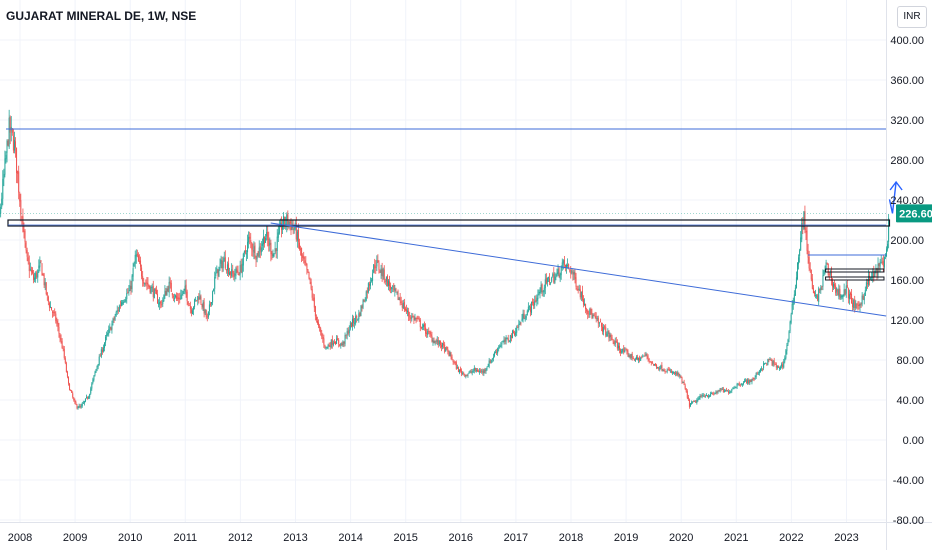 Image resolution: width=932 pixels, height=550 pixels. I want to click on y-tick-label: 0.00, so click(913, 441).